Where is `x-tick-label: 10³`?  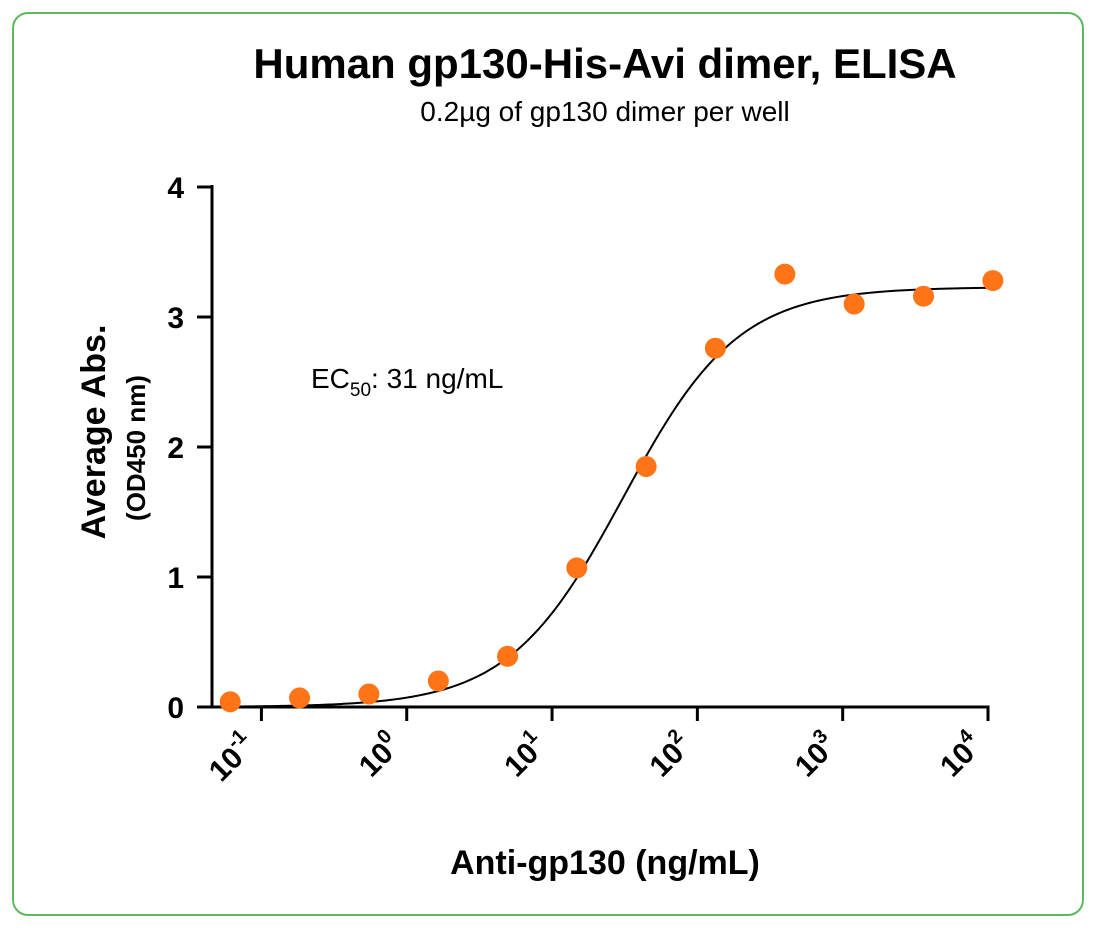 x-tick-label: 10³ is located at coordinates (814, 754).